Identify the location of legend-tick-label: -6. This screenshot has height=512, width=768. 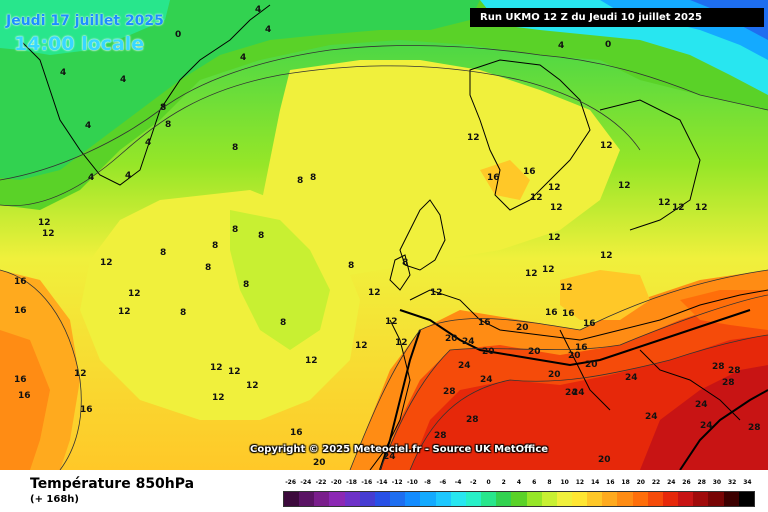
(443, 482).